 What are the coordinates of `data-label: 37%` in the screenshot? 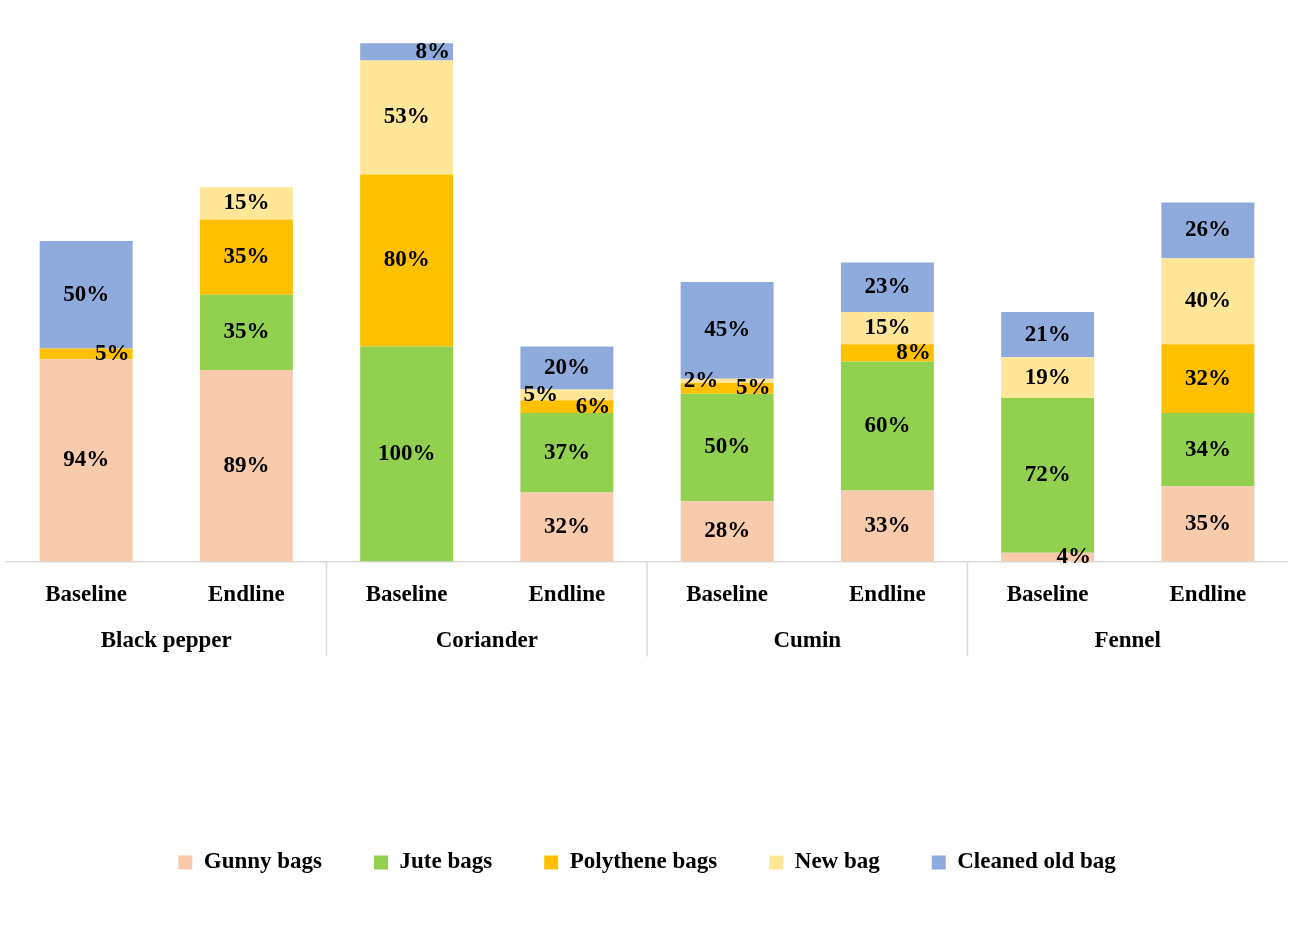 It's located at (566, 451).